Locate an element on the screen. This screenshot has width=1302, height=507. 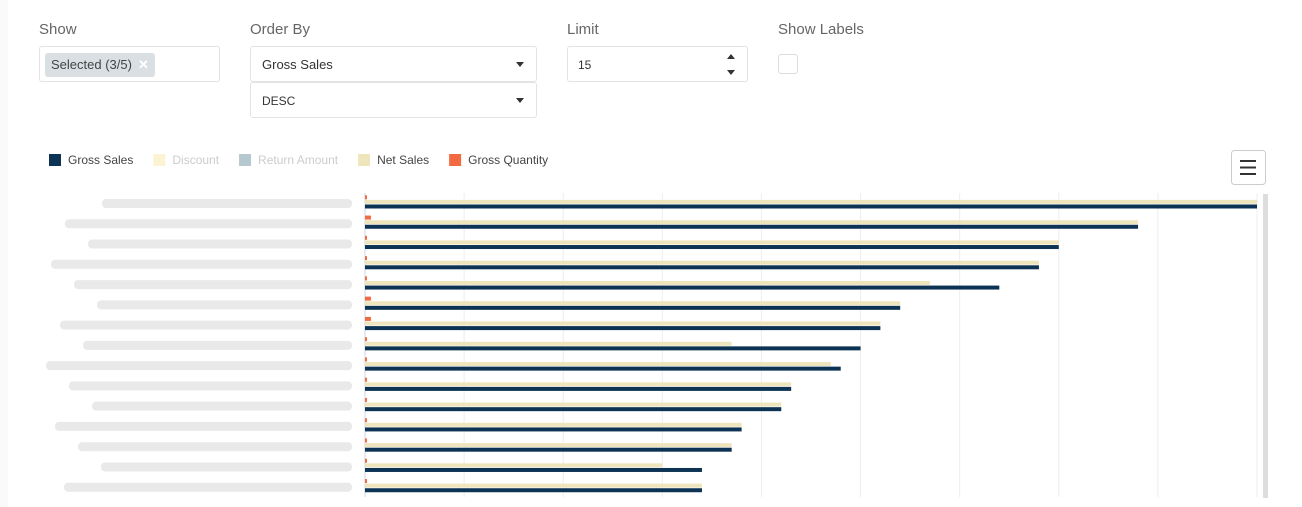
chip-remove: ✕ is located at coordinates (143, 64).